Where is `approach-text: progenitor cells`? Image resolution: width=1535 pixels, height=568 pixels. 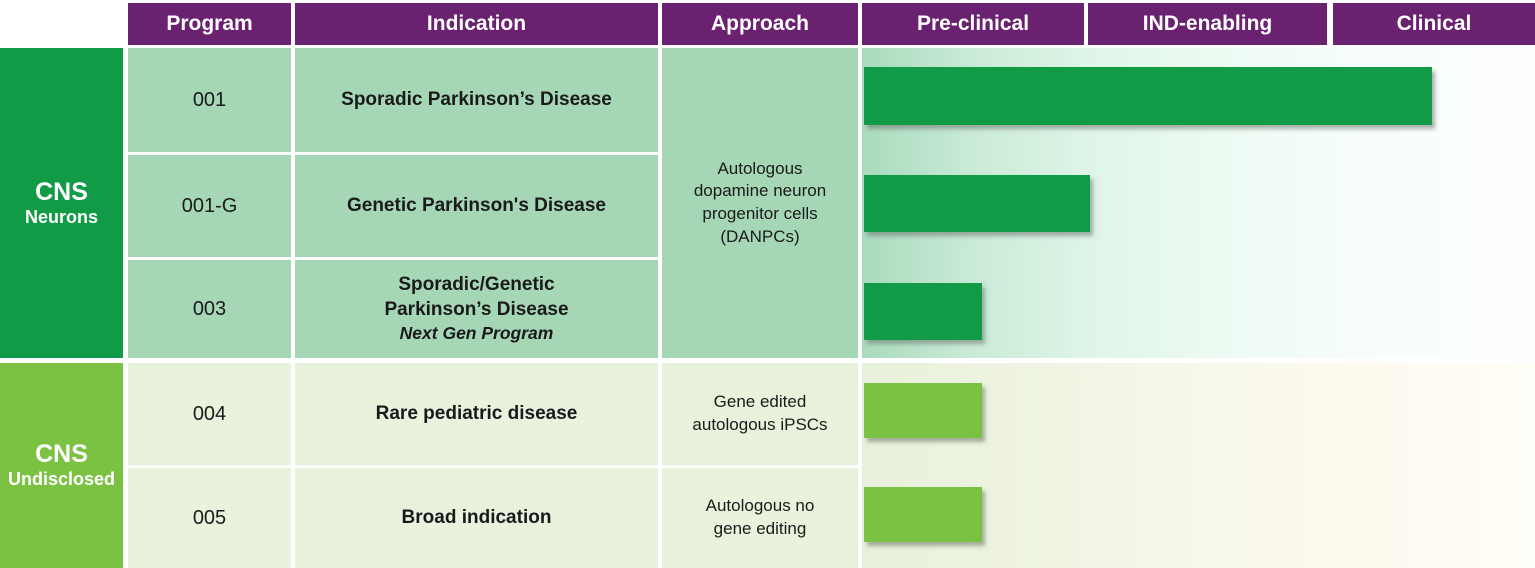
approach-text: progenitor cells is located at coordinates (760, 213).